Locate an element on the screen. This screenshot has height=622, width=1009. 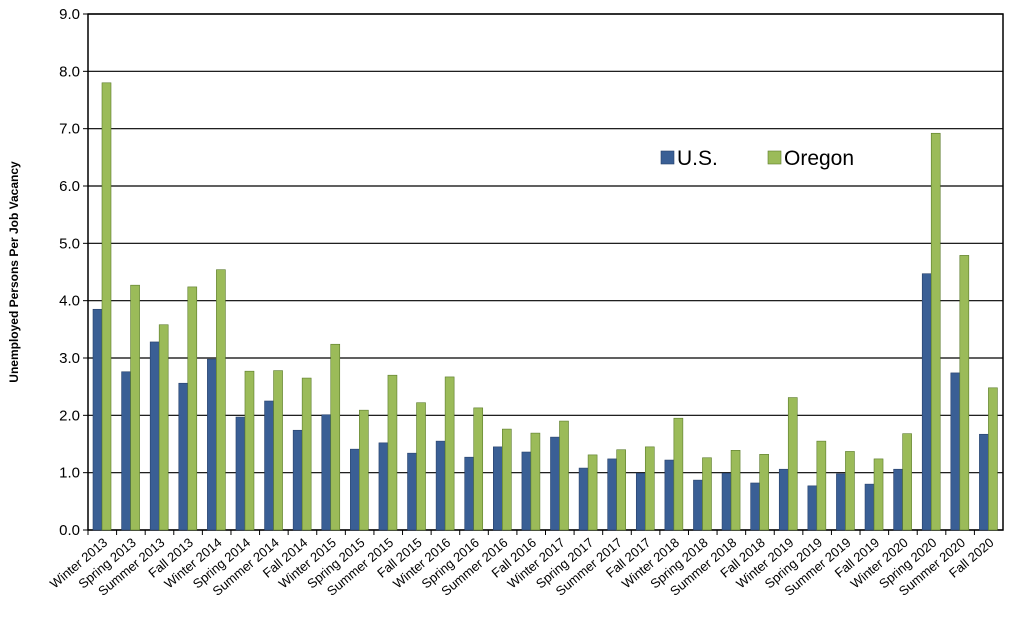
y-tick-label: 8.0 is located at coordinates (69, 71).